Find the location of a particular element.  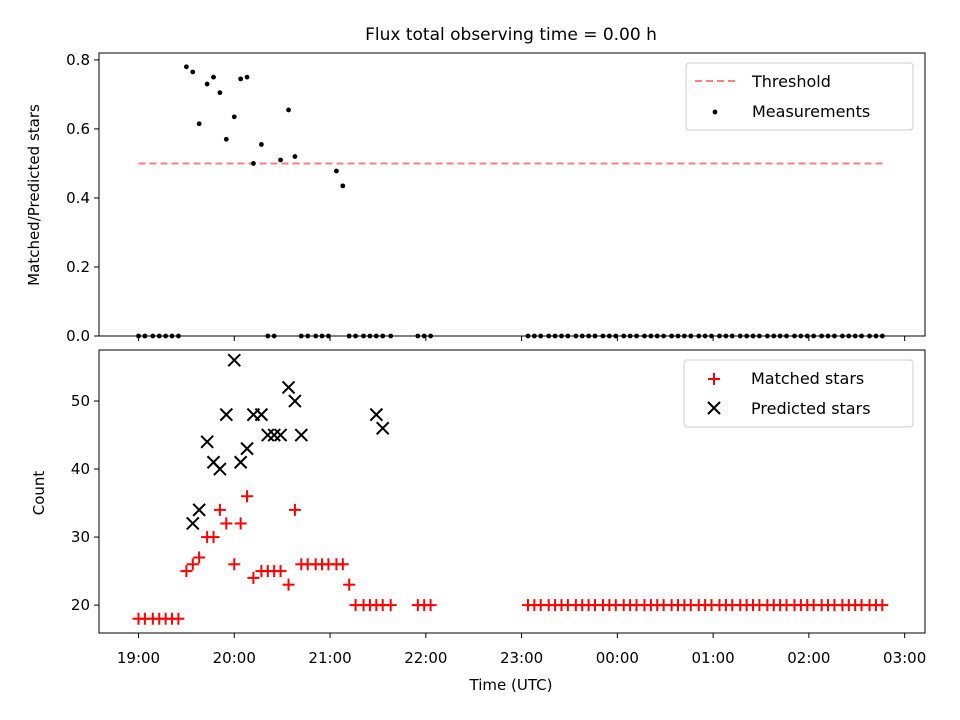

x-tick-label: 00:00 is located at coordinates (617, 658).